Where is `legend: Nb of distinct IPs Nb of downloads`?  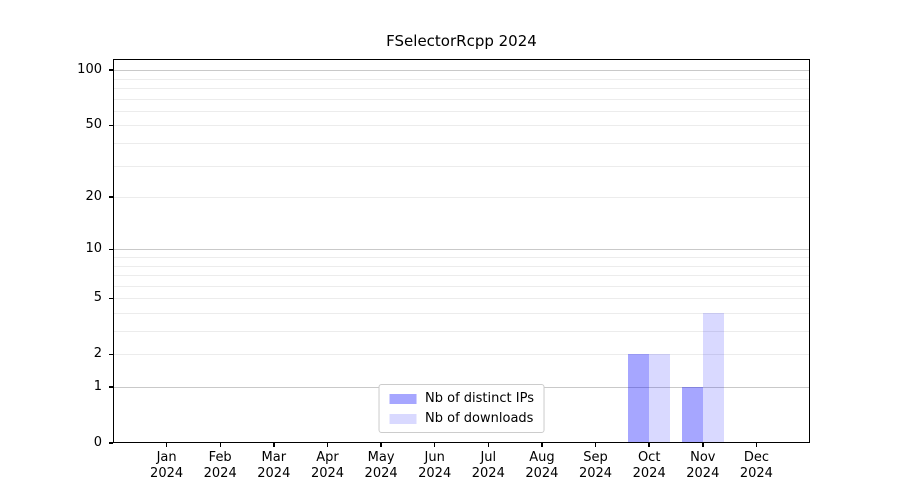
legend: Nb of distinct IPs Nb of downloads is located at coordinates (461, 408).